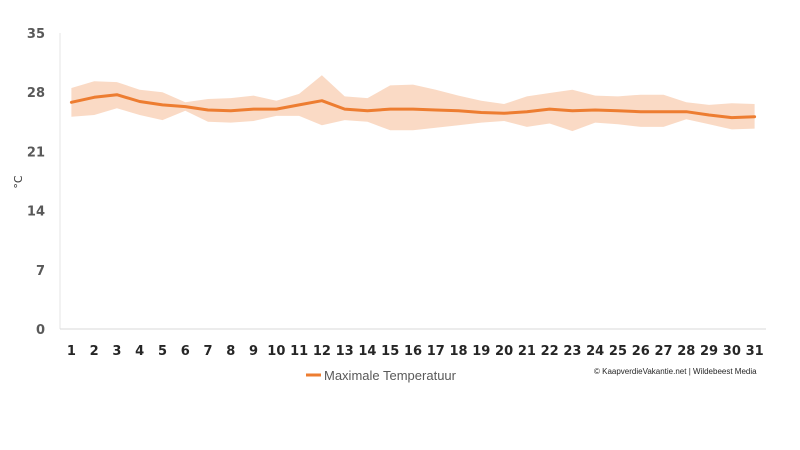  I want to click on x-tick-label: 10, so click(276, 351).